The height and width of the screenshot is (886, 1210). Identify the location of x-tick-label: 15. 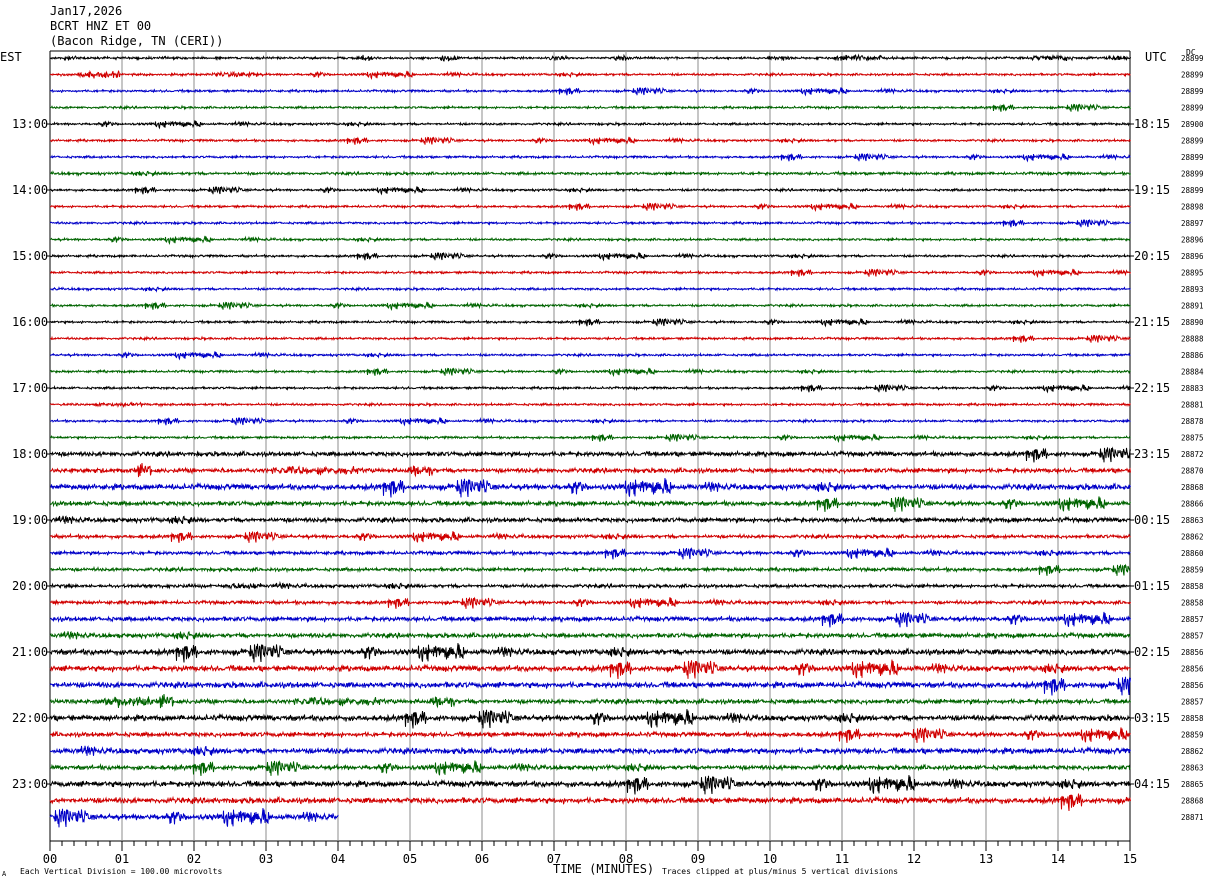
(1130, 859).